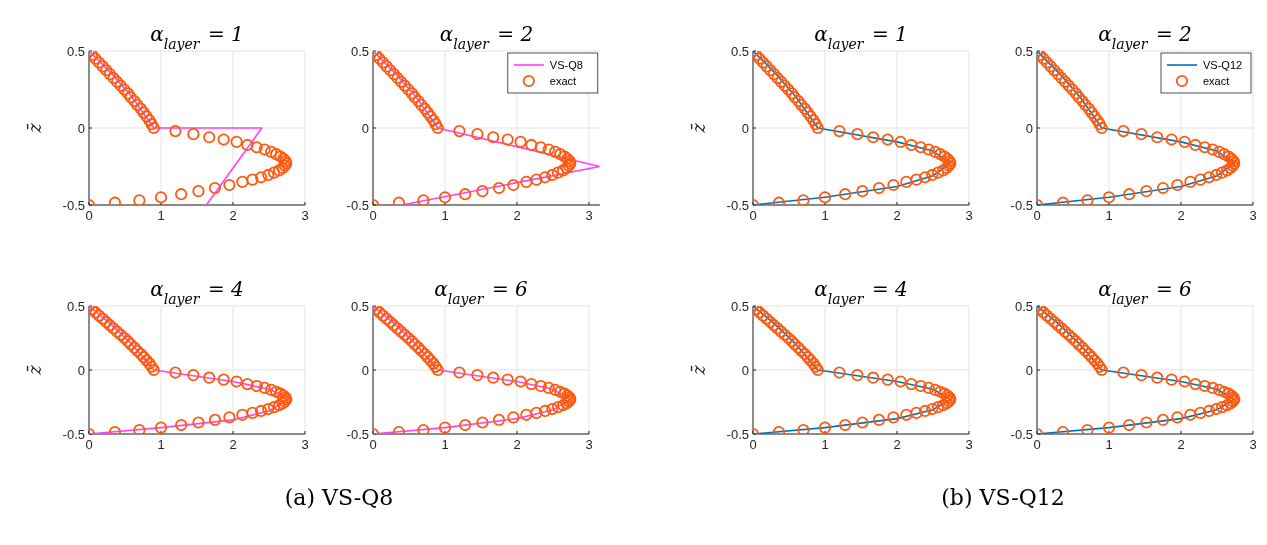 This screenshot has height=545, width=1267. What do you see at coordinates (1021, 205) in the screenshot?
I see `y-tick-label: -0.5` at bounding box center [1021, 205].